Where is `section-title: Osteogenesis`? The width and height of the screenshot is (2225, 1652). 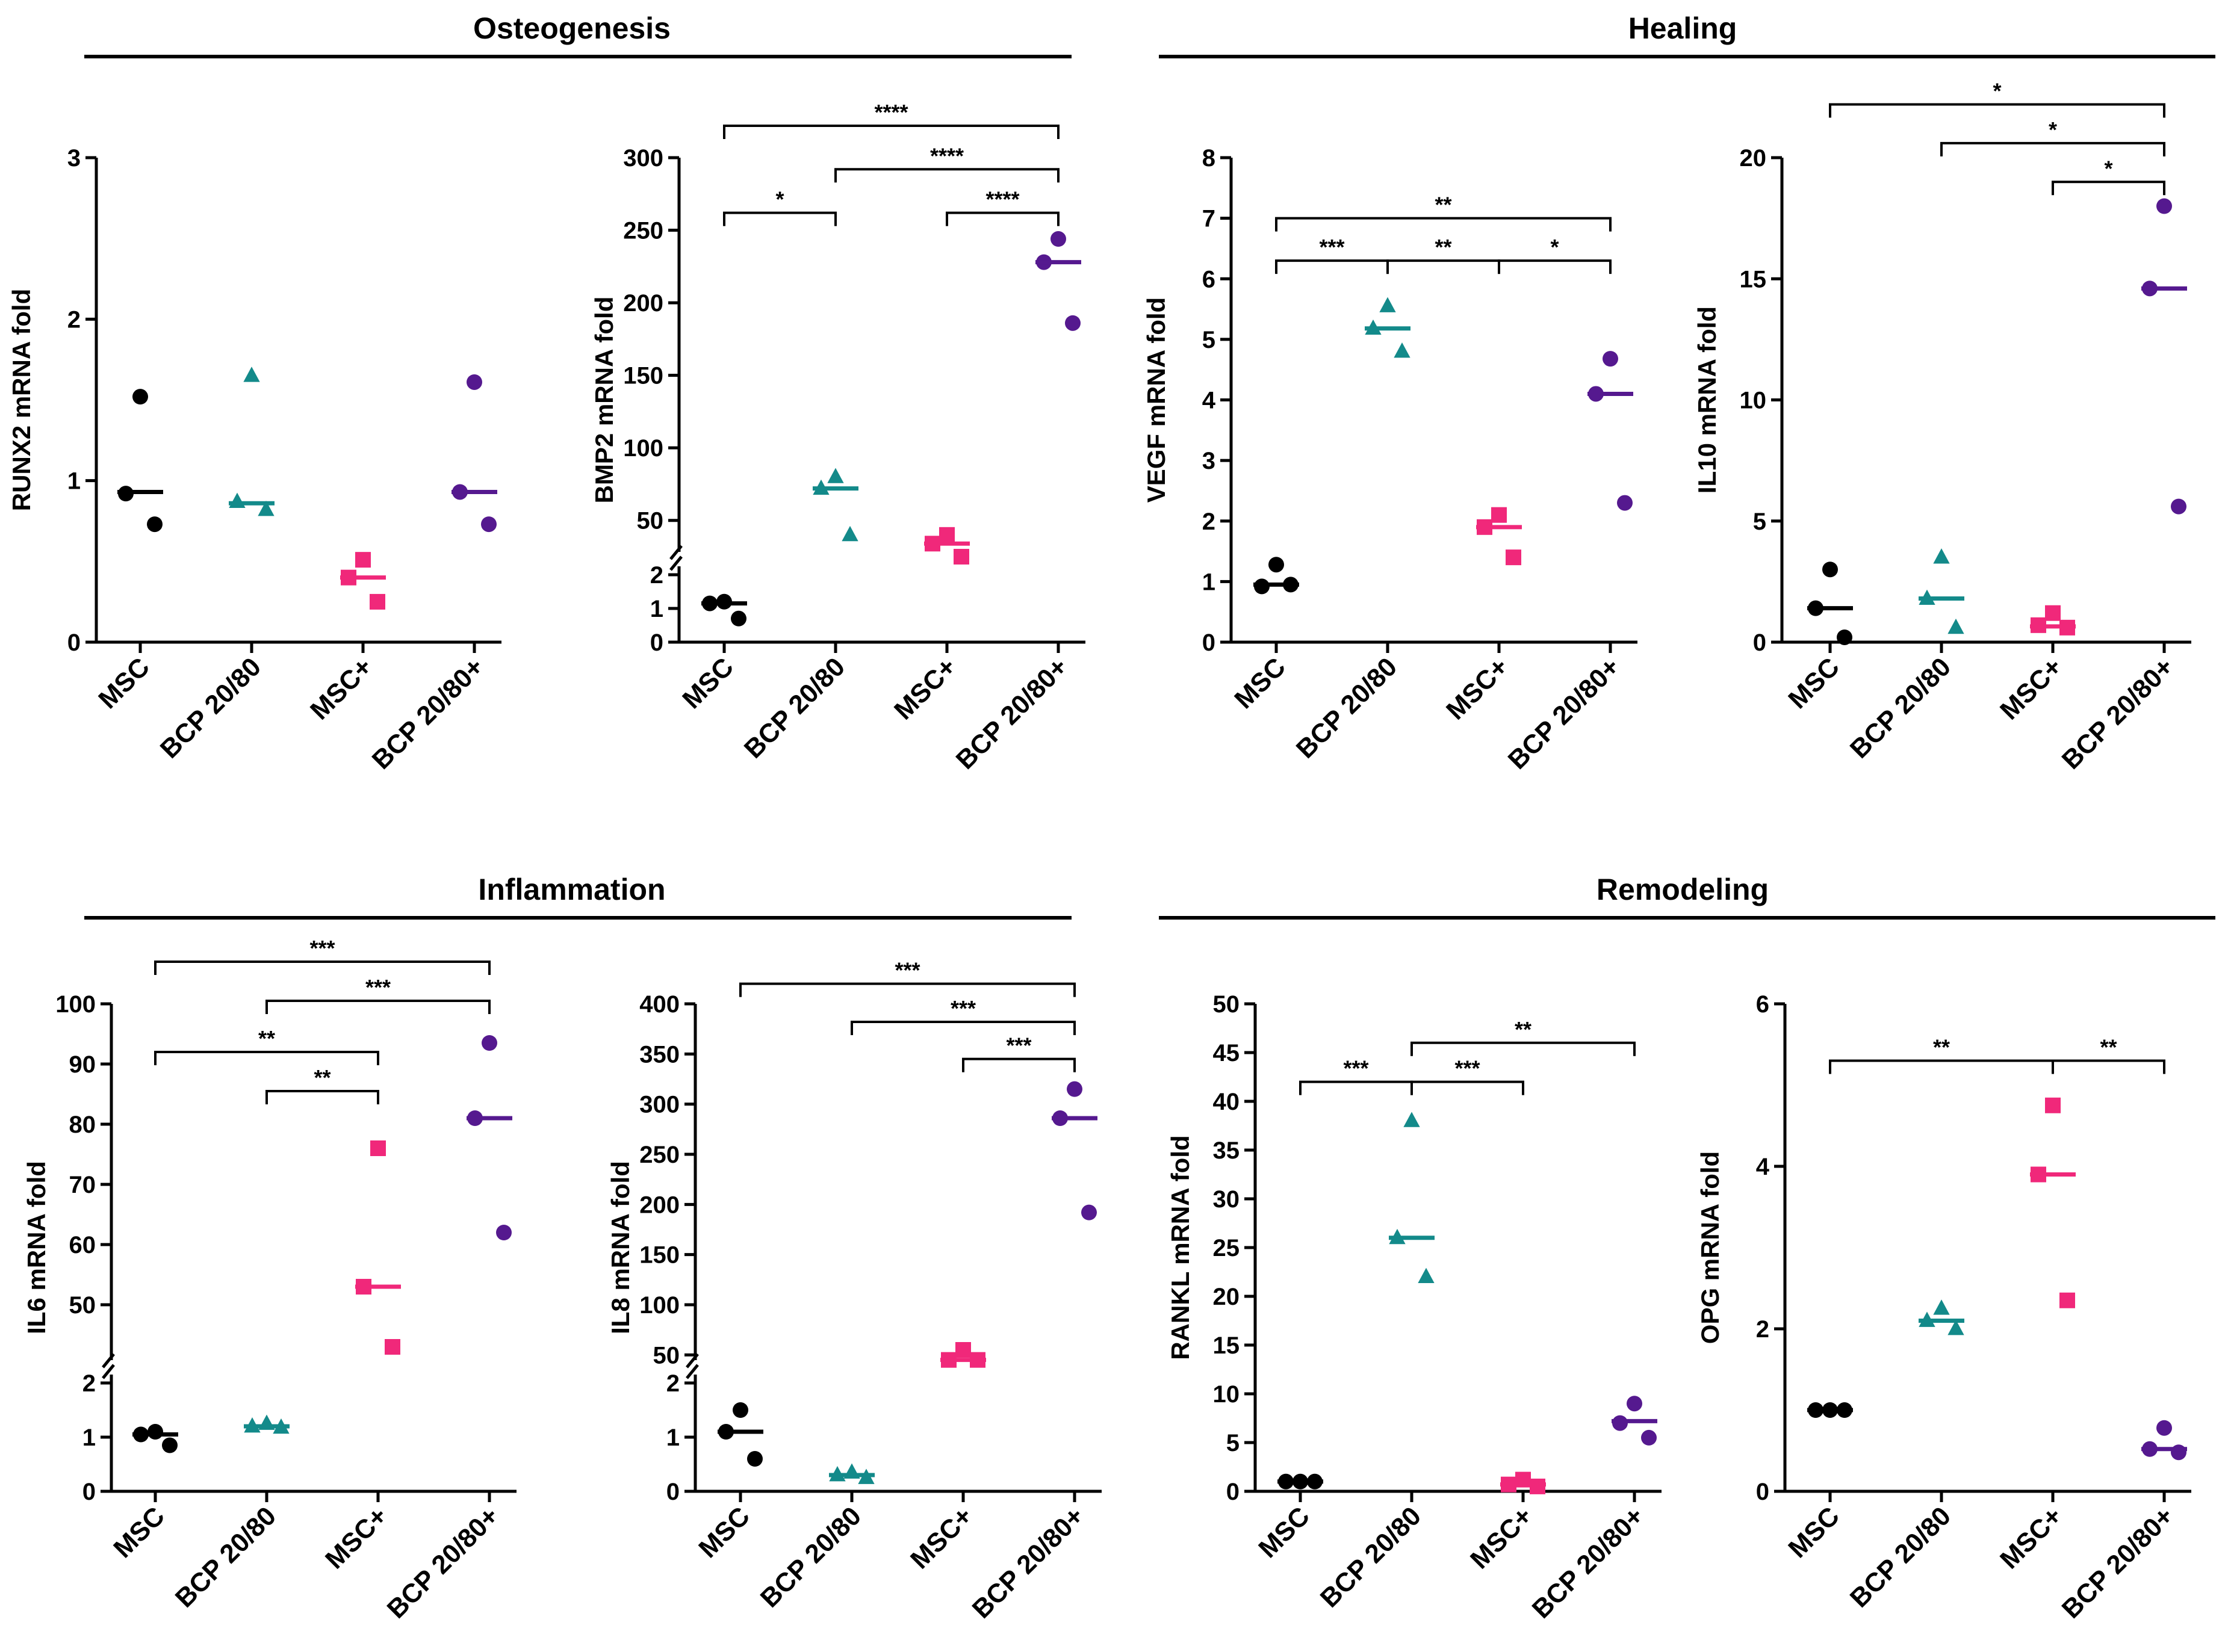 section-title: Osteogenesis is located at coordinates (572, 28).